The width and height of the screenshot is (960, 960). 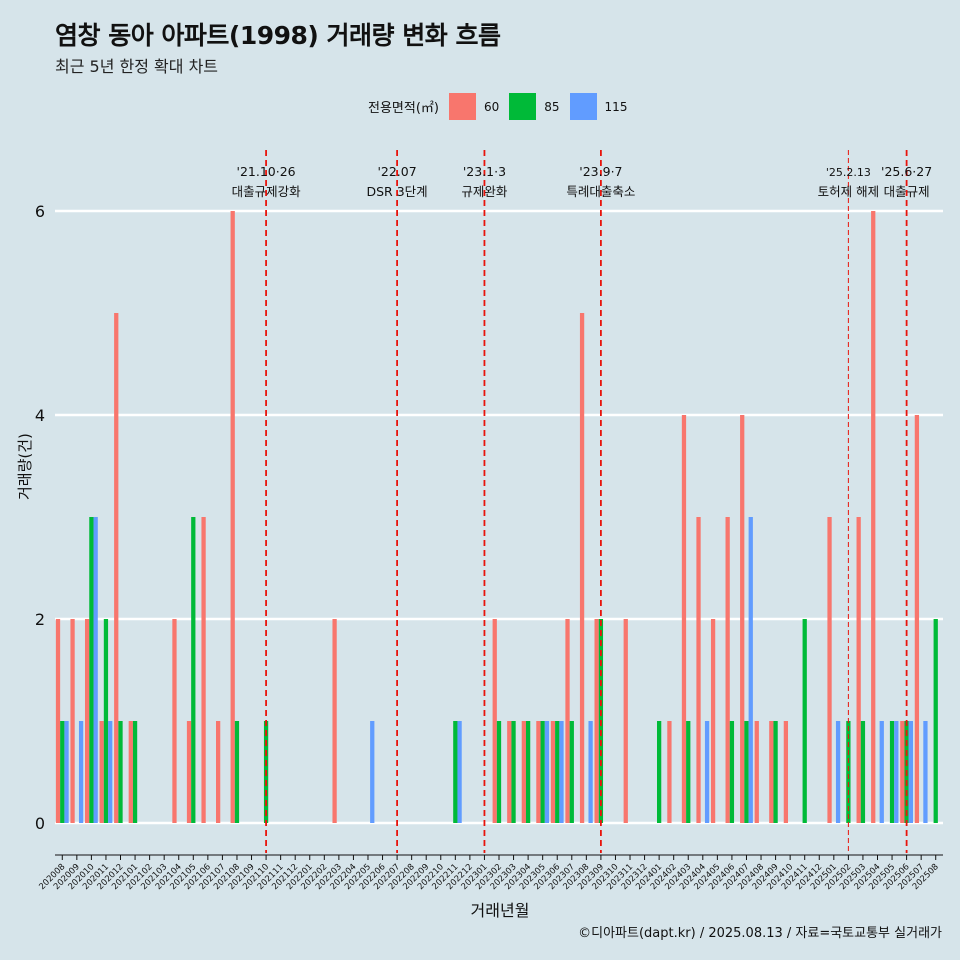 I want to click on legend-label-60: 60, so click(x=491, y=106).